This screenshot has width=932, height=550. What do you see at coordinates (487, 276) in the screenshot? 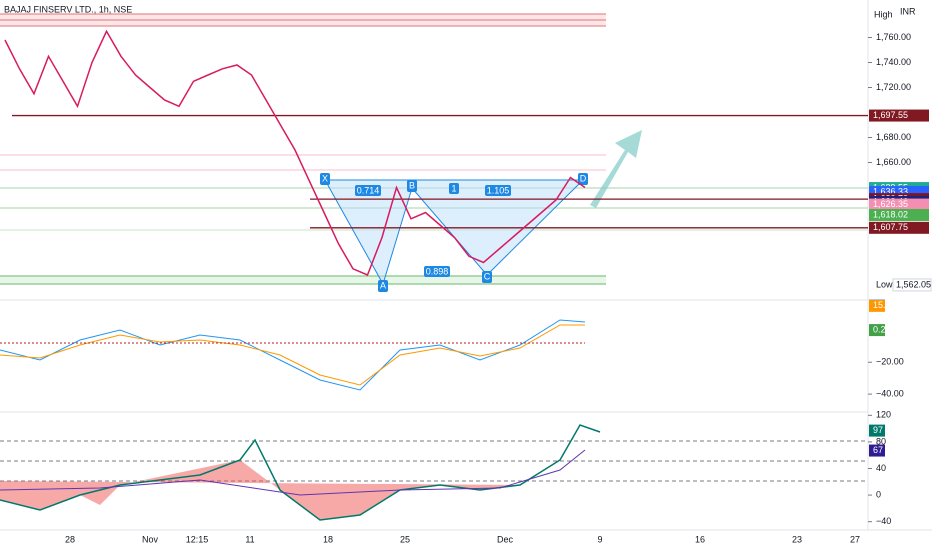
I see `pattern-point: C` at bounding box center [487, 276].